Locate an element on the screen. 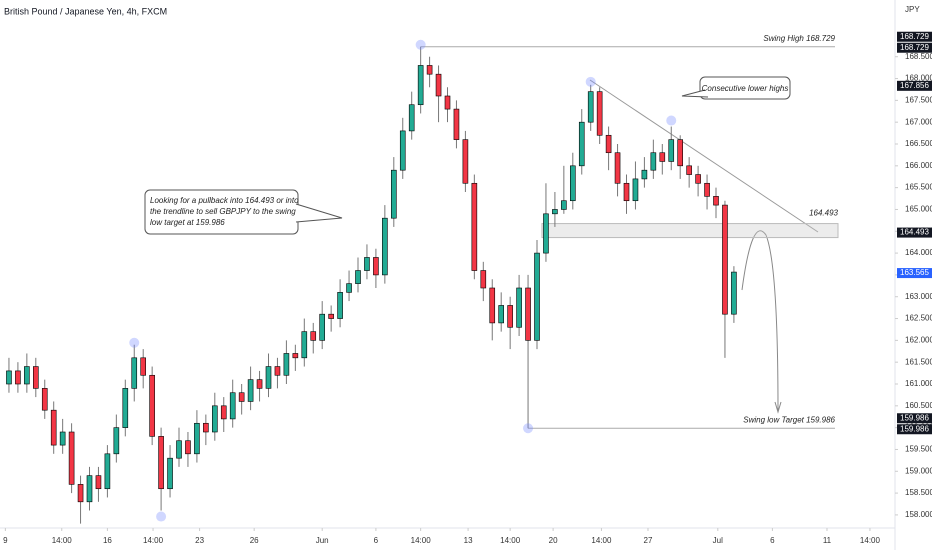 This screenshot has width=932, height=550. x-tick-label: 11 is located at coordinates (827, 540).